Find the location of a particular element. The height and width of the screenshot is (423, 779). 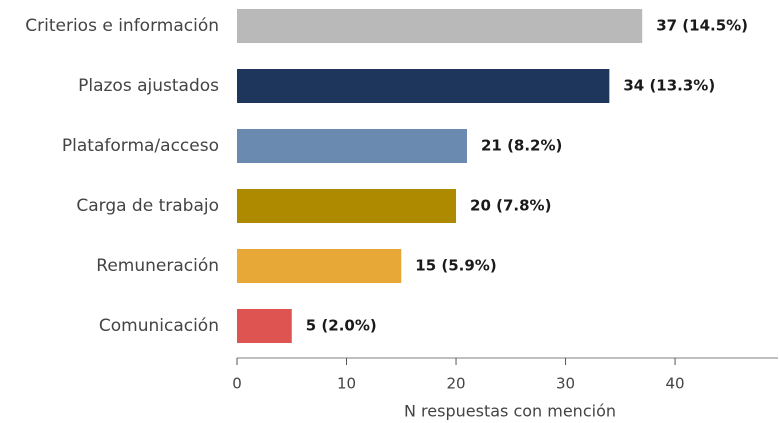

y-tick-label: Plazos ajustados is located at coordinates (148, 86).